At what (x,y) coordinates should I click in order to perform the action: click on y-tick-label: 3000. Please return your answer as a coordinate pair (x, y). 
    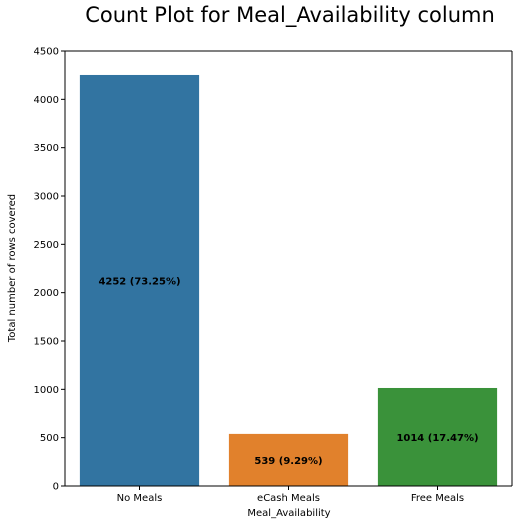
    Looking at the image, I should click on (46, 197).